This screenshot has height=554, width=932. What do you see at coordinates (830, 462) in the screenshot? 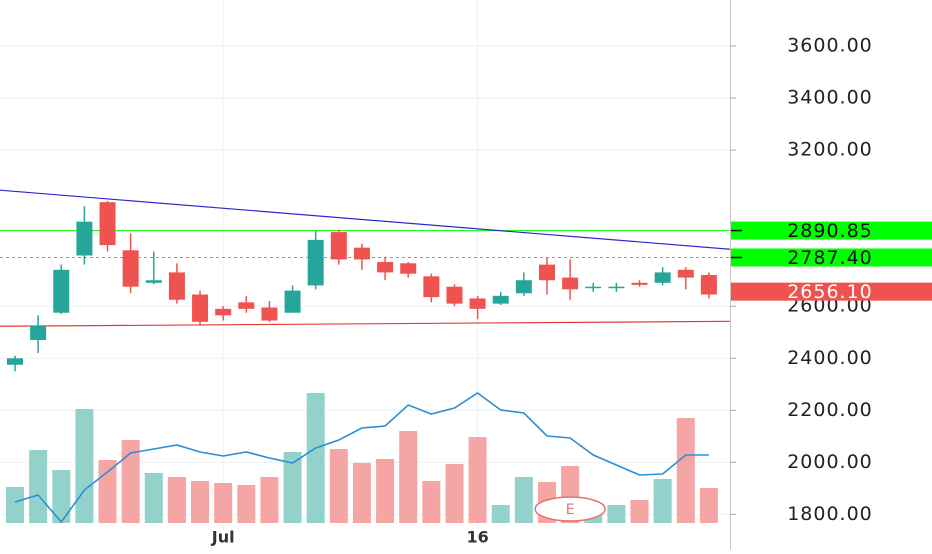
I see `y-tick-label: 2000.00` at bounding box center [830, 462].